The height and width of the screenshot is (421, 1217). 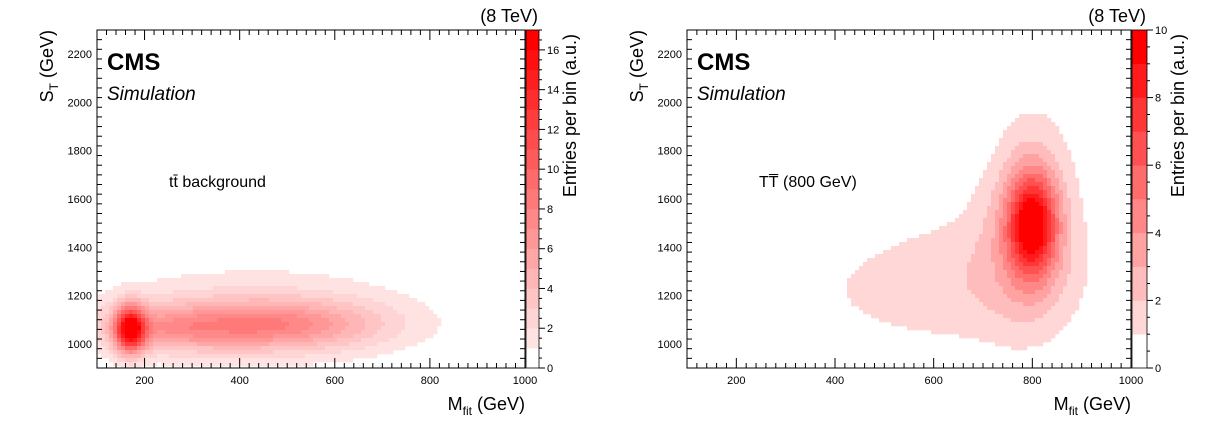 What do you see at coordinates (639, 66) in the screenshot?
I see `y-axis-title: ST (GeV)` at bounding box center [639, 66].